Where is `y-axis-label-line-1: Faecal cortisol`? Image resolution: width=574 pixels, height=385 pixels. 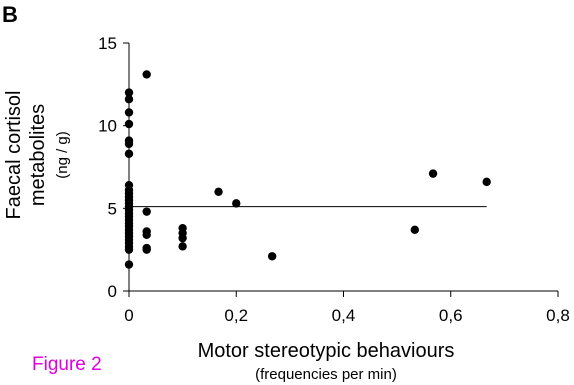 y-axis-label-line-1: Faecal cortisol is located at coordinates (14, 155).